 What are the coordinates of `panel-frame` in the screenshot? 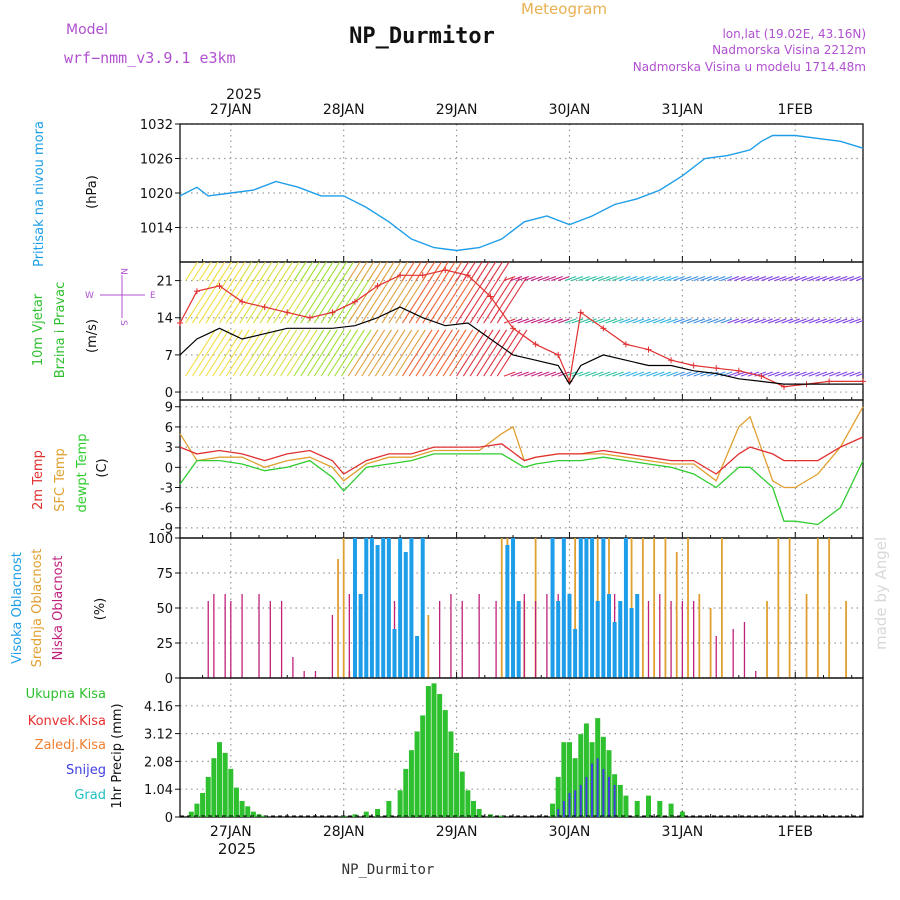 It's located at (521, 469).